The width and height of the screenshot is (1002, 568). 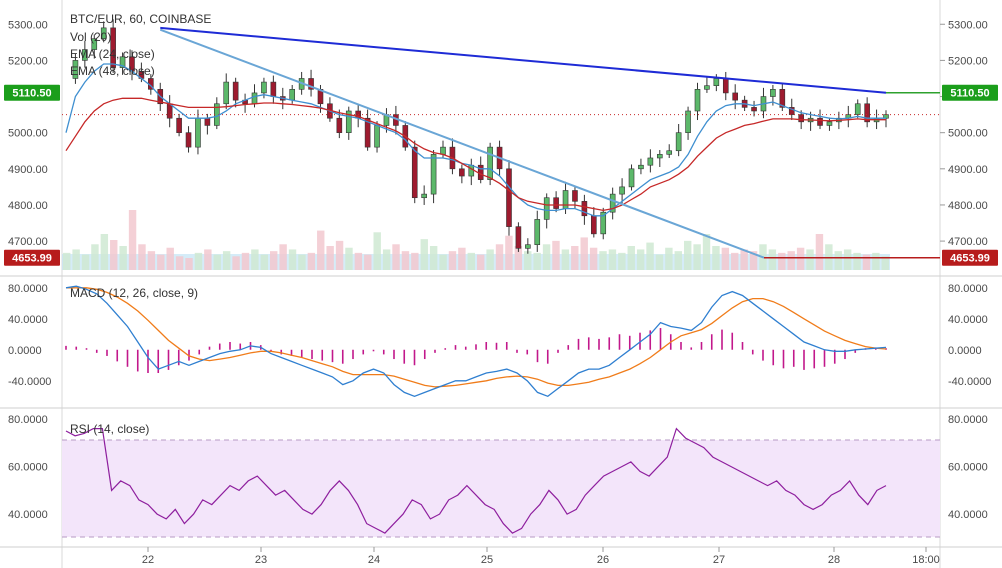 What do you see at coordinates (969, 382) in the screenshot?
I see `macd-tick-label-right: -40.0000` at bounding box center [969, 382].